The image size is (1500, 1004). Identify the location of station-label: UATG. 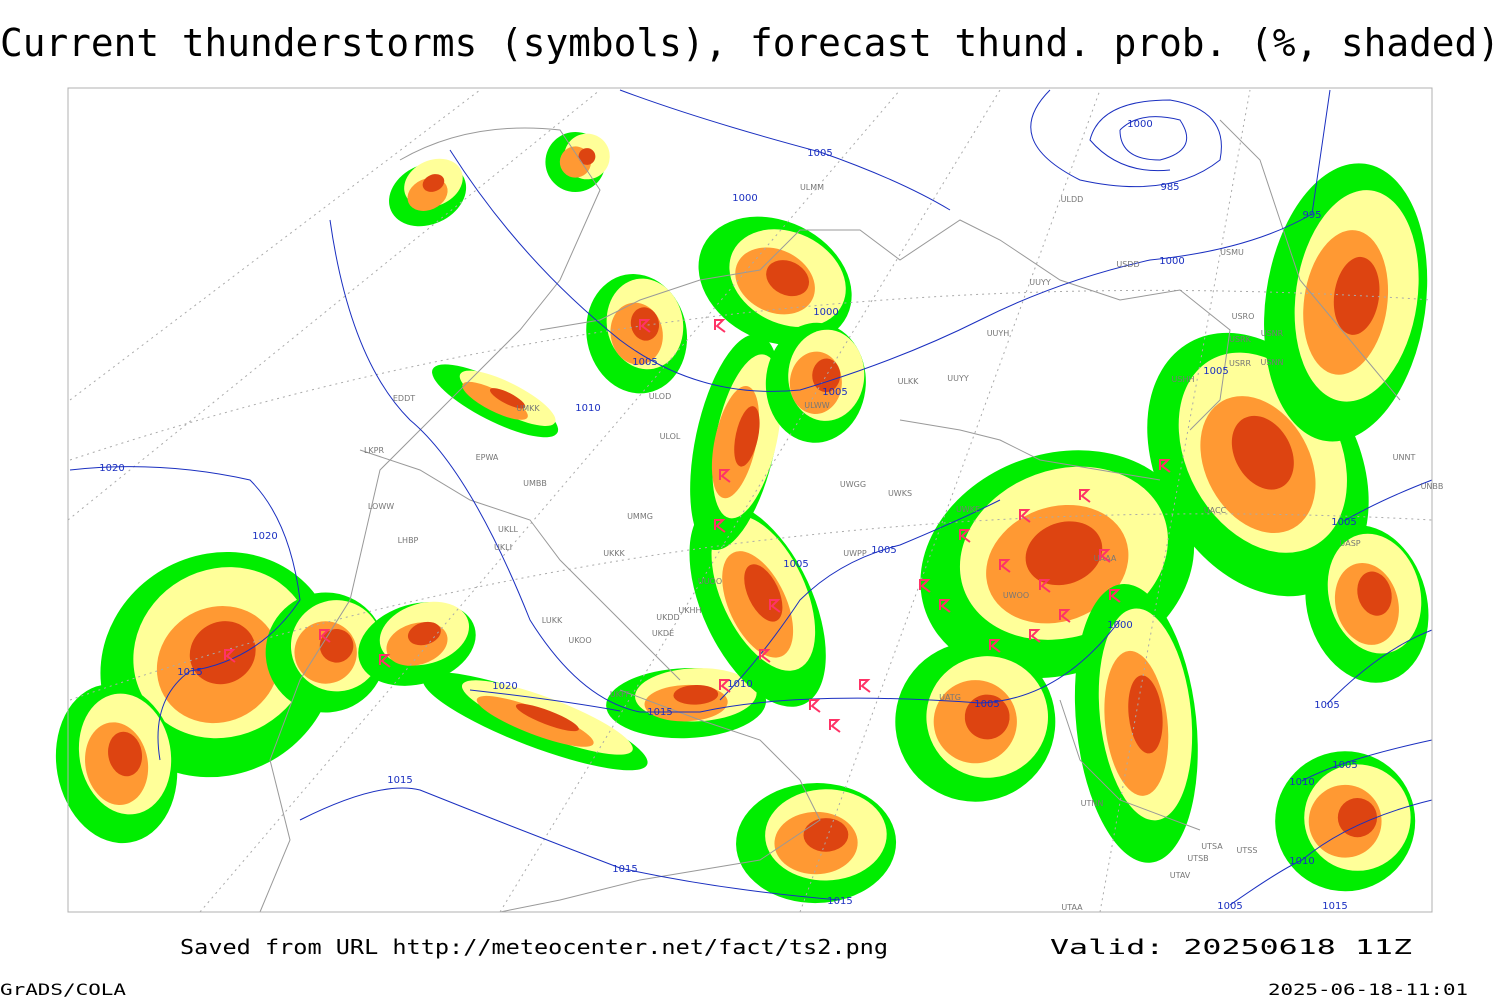
(950, 697).